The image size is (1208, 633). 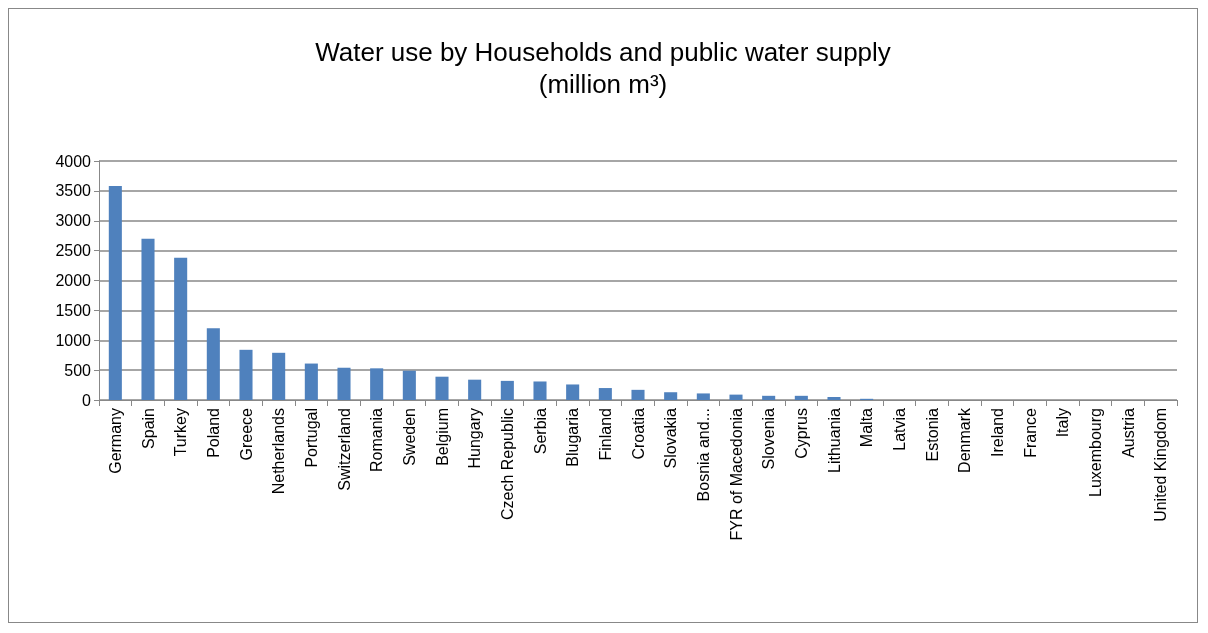 I want to click on x-tick-label: Portugal, so click(x=311, y=438).